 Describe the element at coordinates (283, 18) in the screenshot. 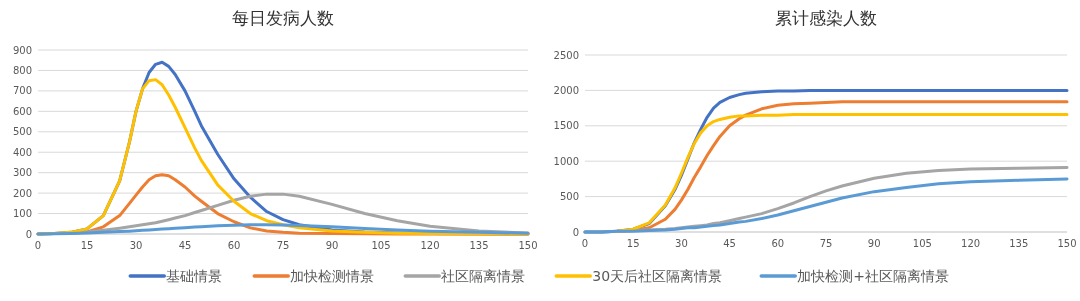

I see `chart-title: 每日发病人数` at that location.